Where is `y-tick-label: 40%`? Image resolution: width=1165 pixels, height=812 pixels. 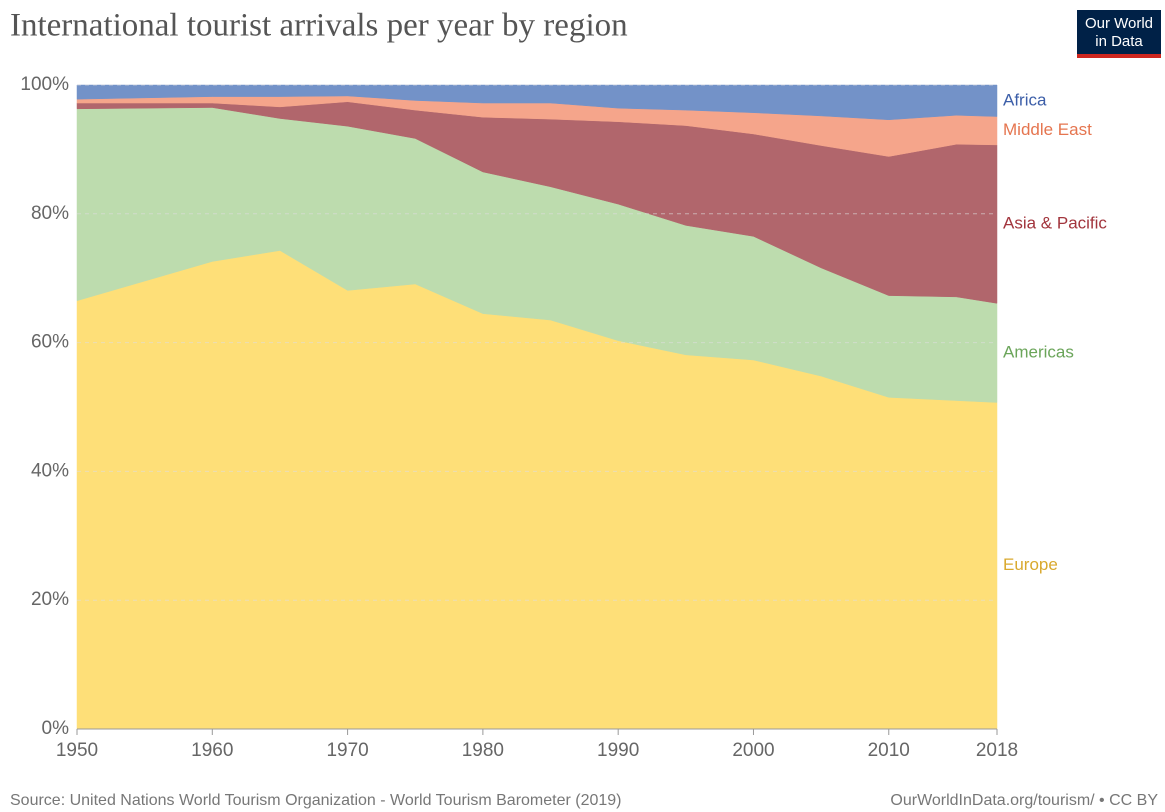 y-tick-label: 40% is located at coordinates (50, 470).